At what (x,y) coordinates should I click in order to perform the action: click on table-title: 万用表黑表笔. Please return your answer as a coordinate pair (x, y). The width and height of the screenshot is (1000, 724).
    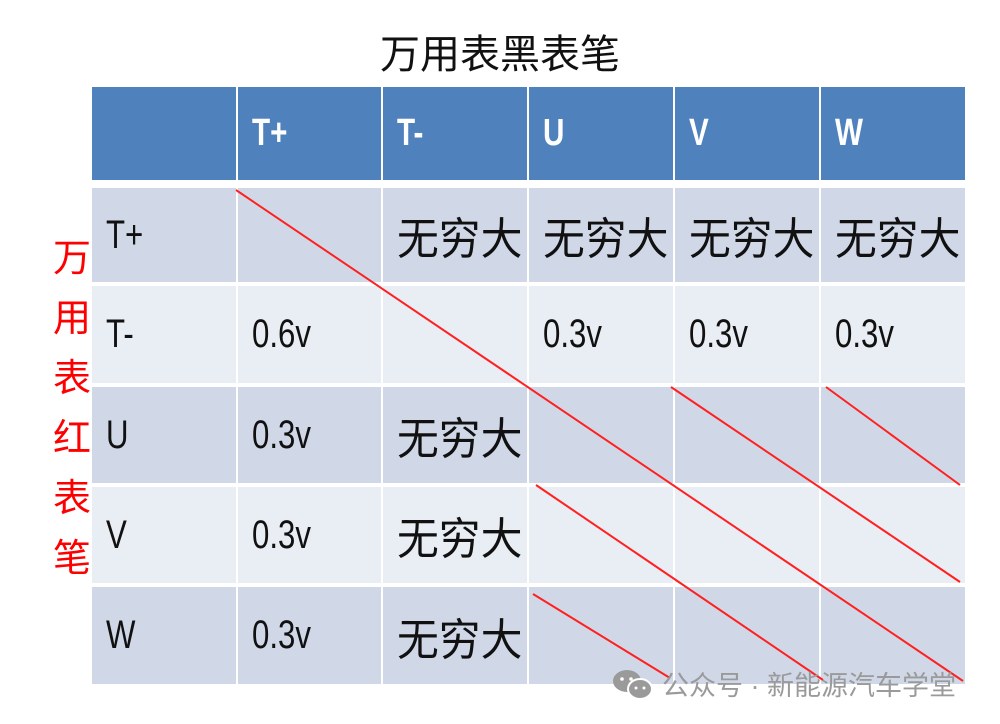
    Looking at the image, I should click on (500, 55).